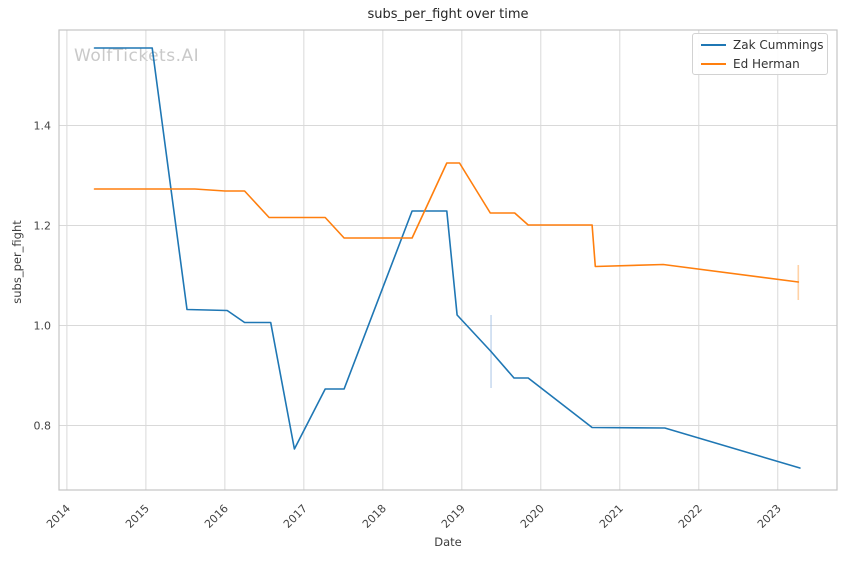  I want to click on x-tick-label: 2019, so click(453, 516).